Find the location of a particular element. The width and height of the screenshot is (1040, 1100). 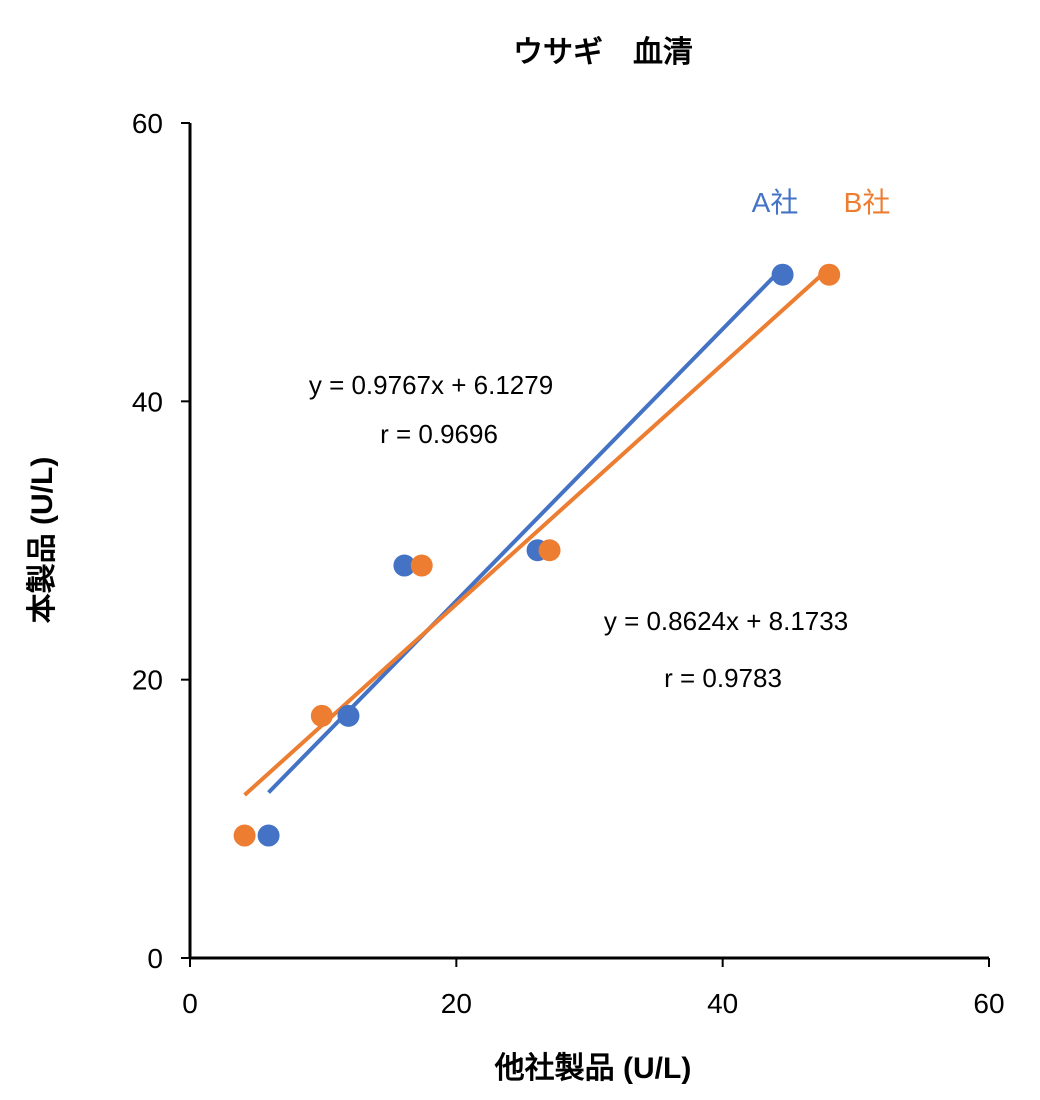

trendline-b-r: r = 0.9783 is located at coordinates (723, 678).